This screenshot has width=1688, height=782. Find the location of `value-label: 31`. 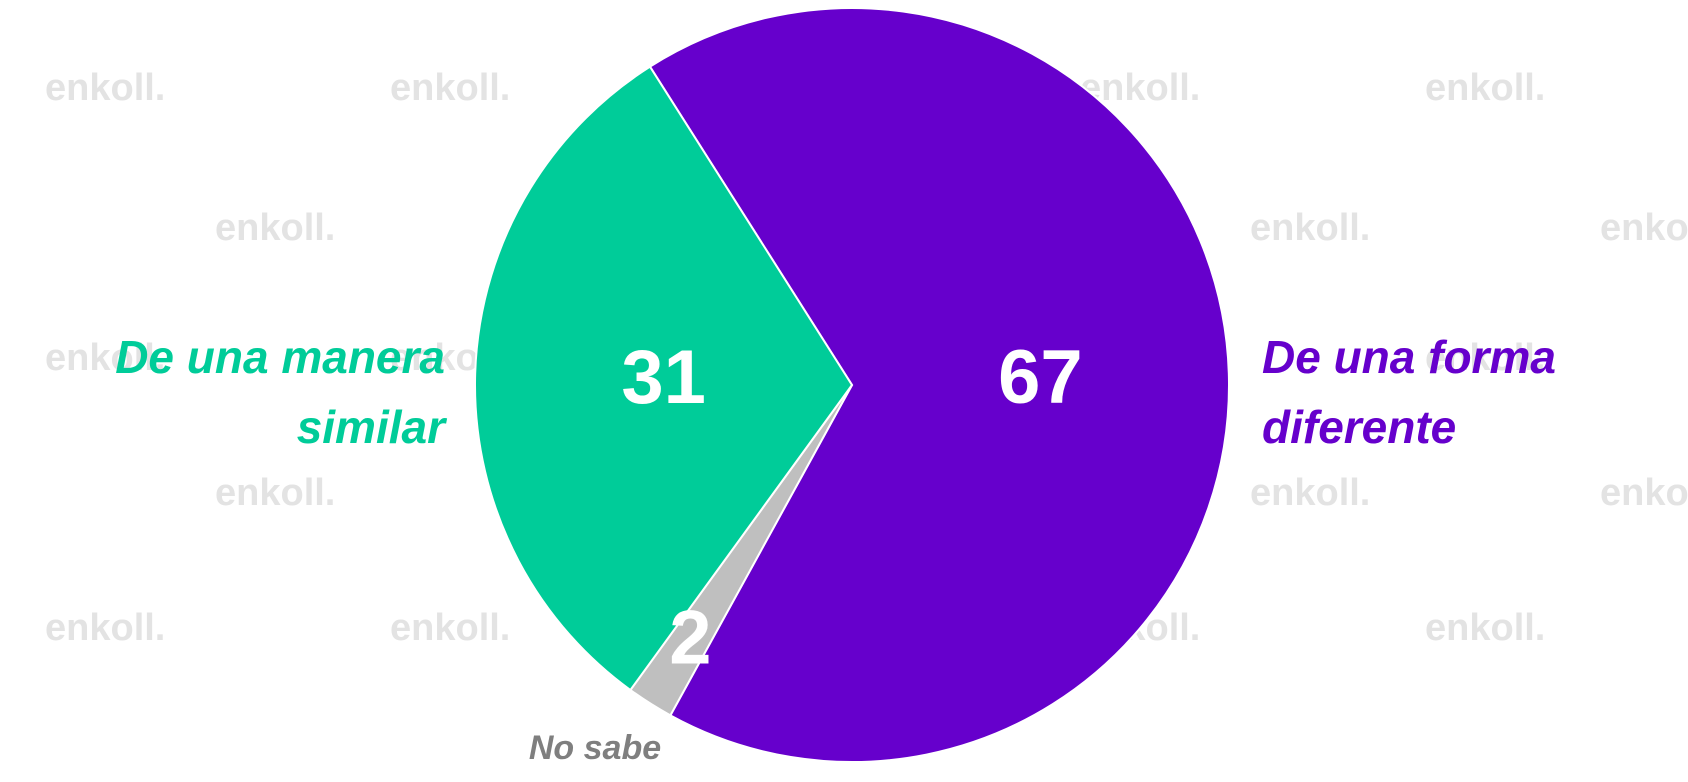

value-label: 31 is located at coordinates (663, 377).